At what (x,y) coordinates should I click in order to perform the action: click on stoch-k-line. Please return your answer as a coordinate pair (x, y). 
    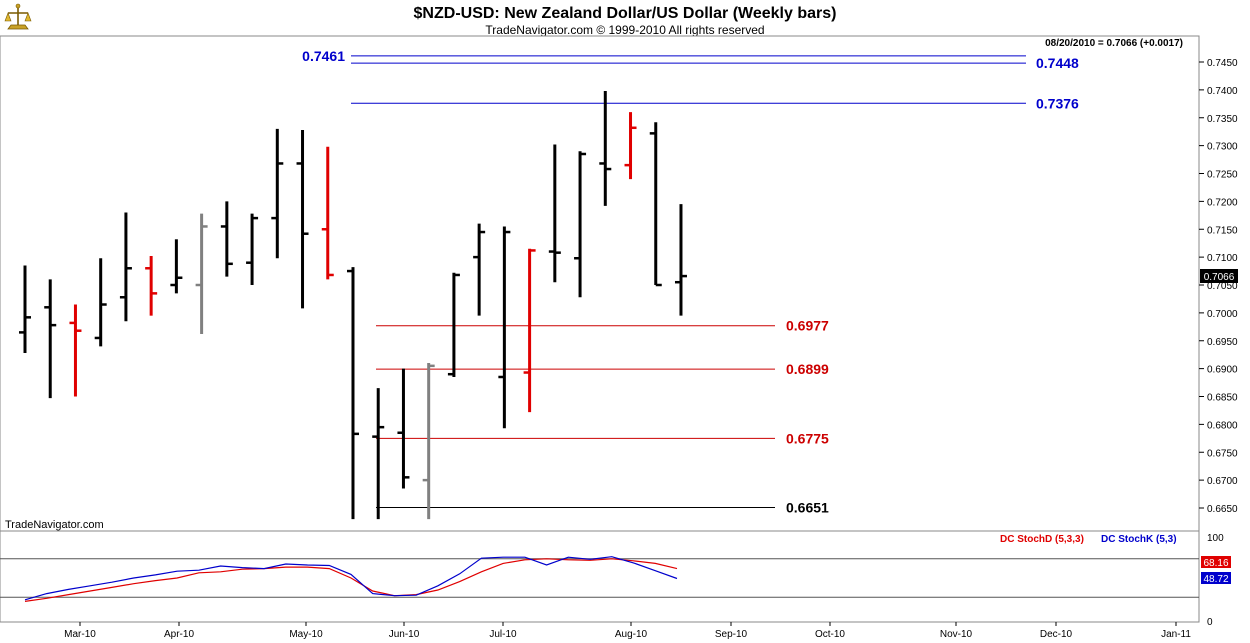
    Looking at the image, I should click on (351, 578).